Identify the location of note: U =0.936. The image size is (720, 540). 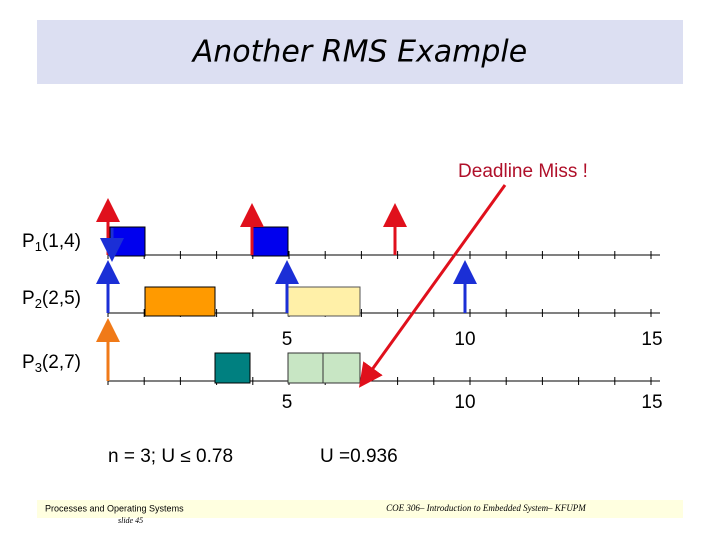
(359, 456).